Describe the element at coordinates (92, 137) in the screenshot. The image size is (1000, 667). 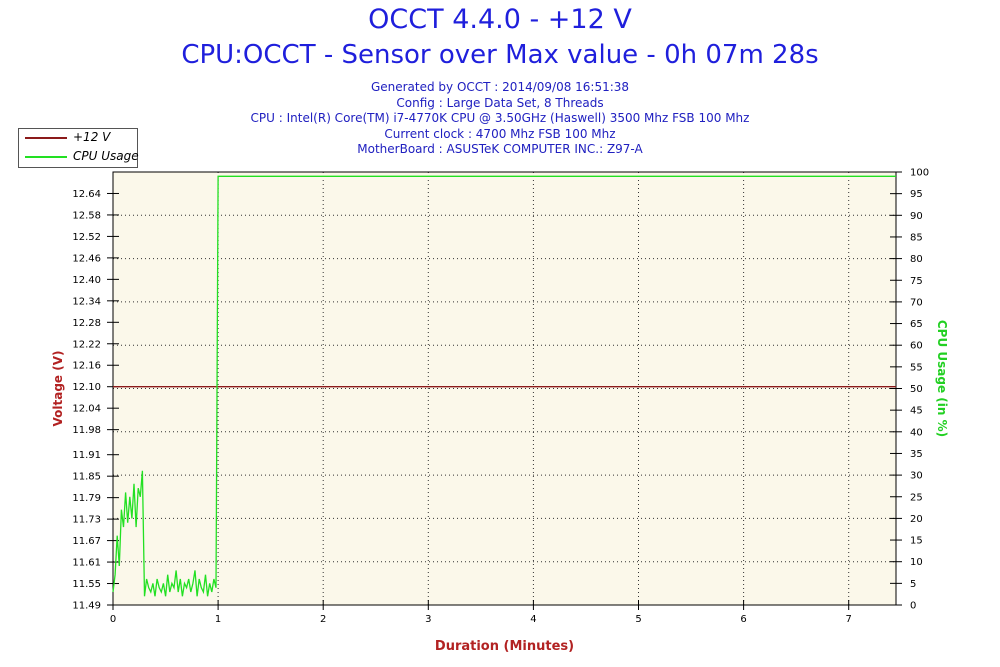
I see `legend-label-voltage: +12 V` at that location.